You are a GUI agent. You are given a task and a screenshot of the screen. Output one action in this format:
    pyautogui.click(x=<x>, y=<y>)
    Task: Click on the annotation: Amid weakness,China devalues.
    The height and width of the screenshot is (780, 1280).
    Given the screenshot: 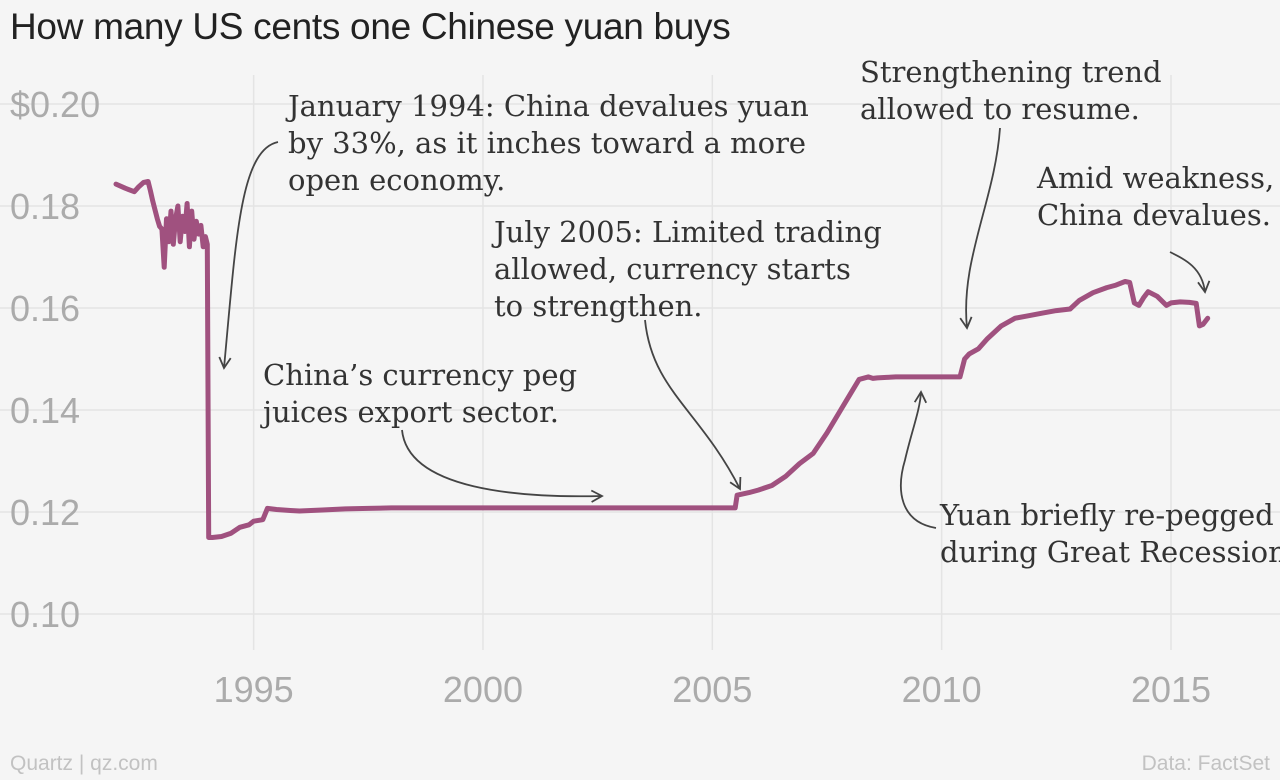 What is the action you would take?
    pyautogui.click(x=1155, y=227)
    